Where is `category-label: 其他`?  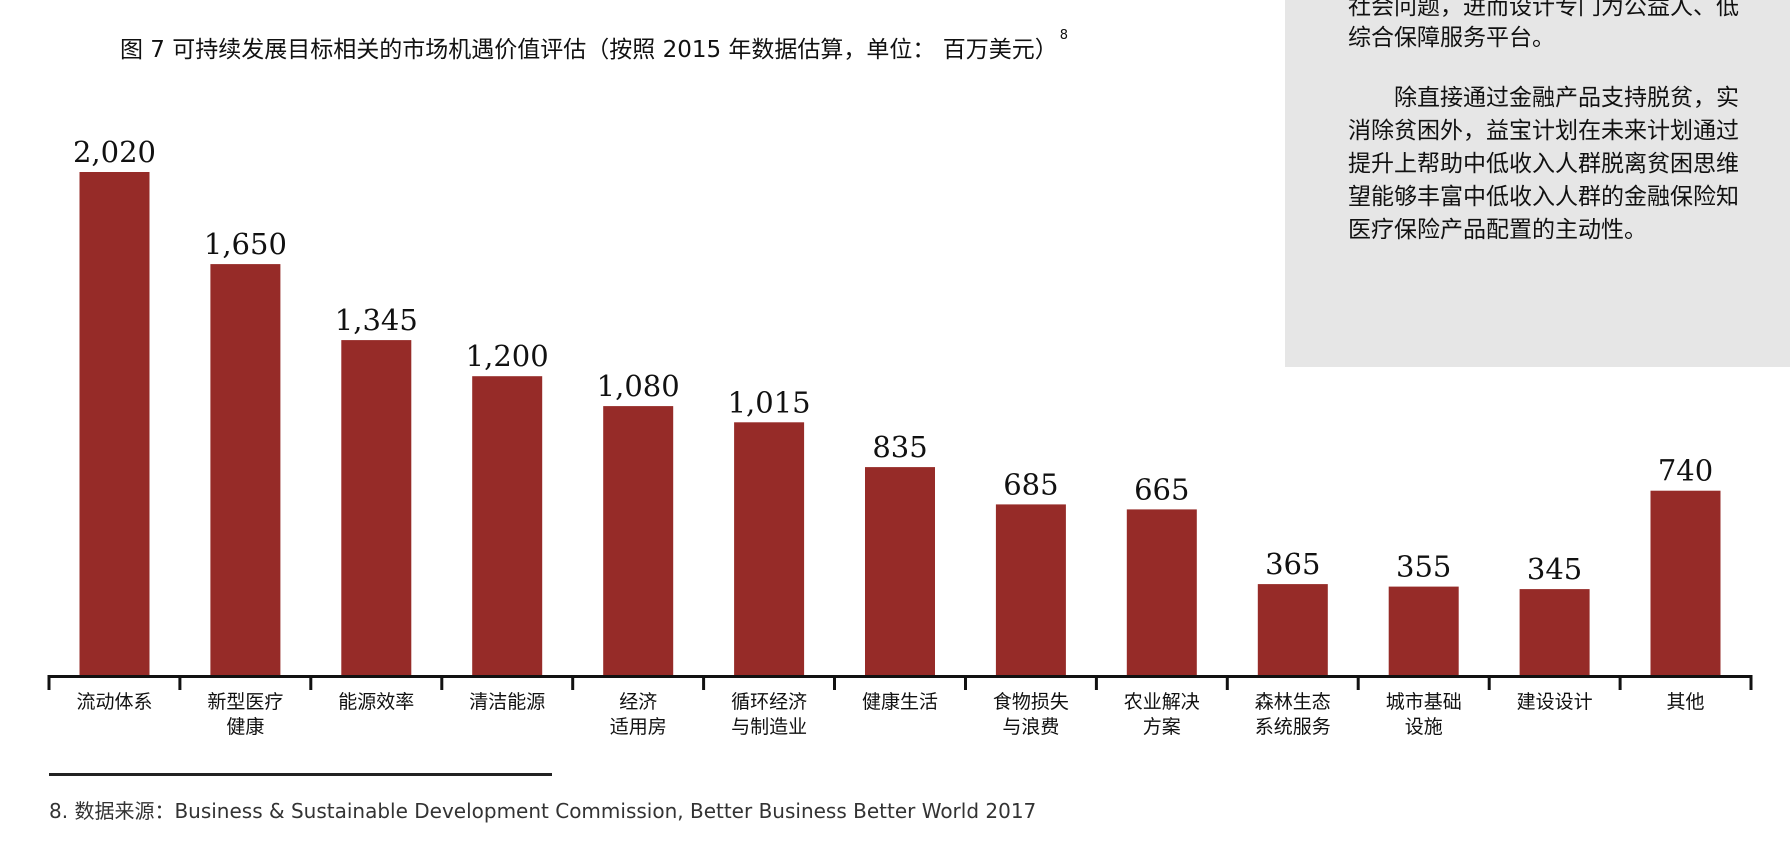
category-label: 其他 is located at coordinates (1685, 702).